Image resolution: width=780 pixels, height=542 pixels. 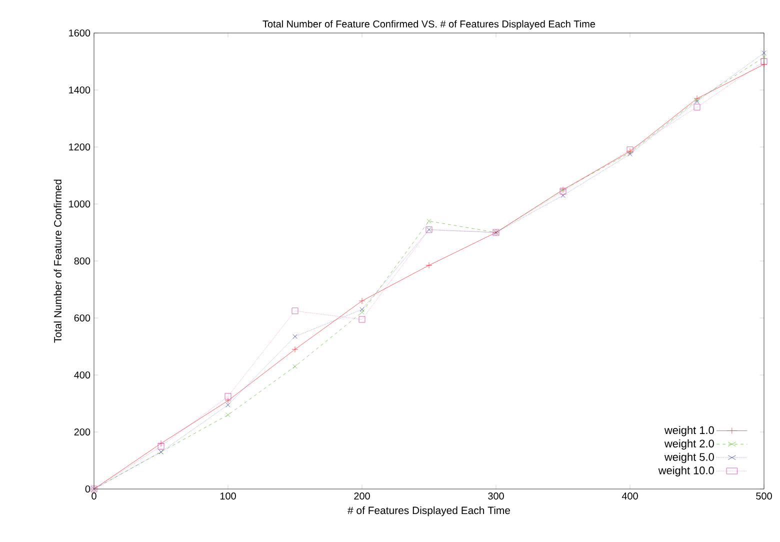 I want to click on x-tick-label: 100, so click(x=228, y=496).